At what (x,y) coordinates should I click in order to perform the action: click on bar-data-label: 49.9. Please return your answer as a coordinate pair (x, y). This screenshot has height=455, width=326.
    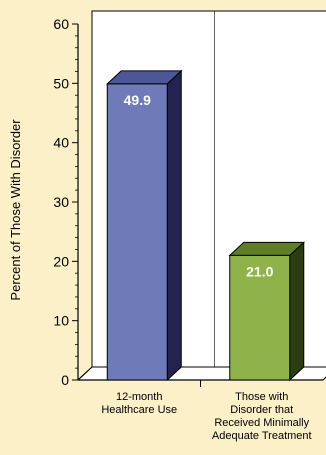
    Looking at the image, I should click on (137, 100).